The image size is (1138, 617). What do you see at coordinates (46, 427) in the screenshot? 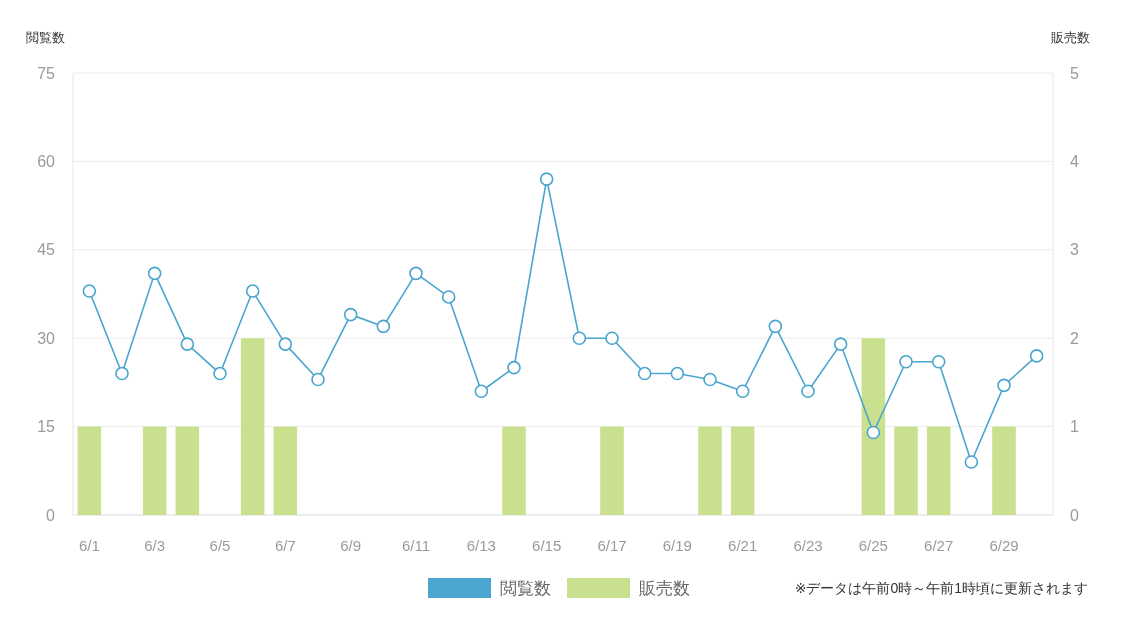
I see `y-tick-label: 15` at bounding box center [46, 427].